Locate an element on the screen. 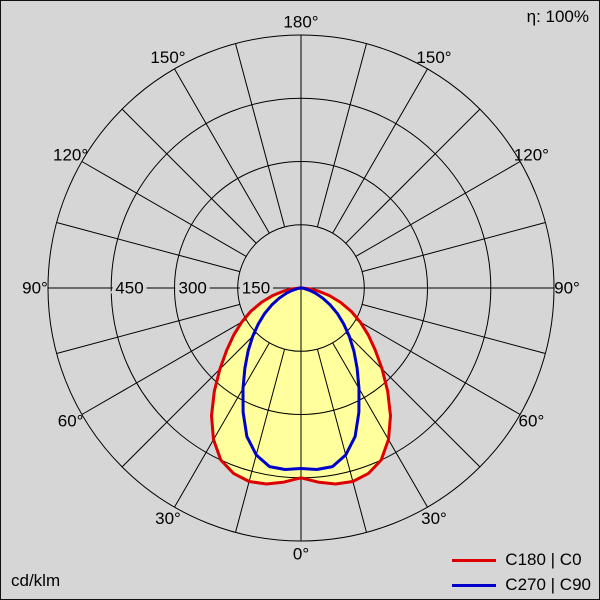 The width and height of the screenshot is (600, 600). radial-tick-150: 150 is located at coordinates (256, 288).